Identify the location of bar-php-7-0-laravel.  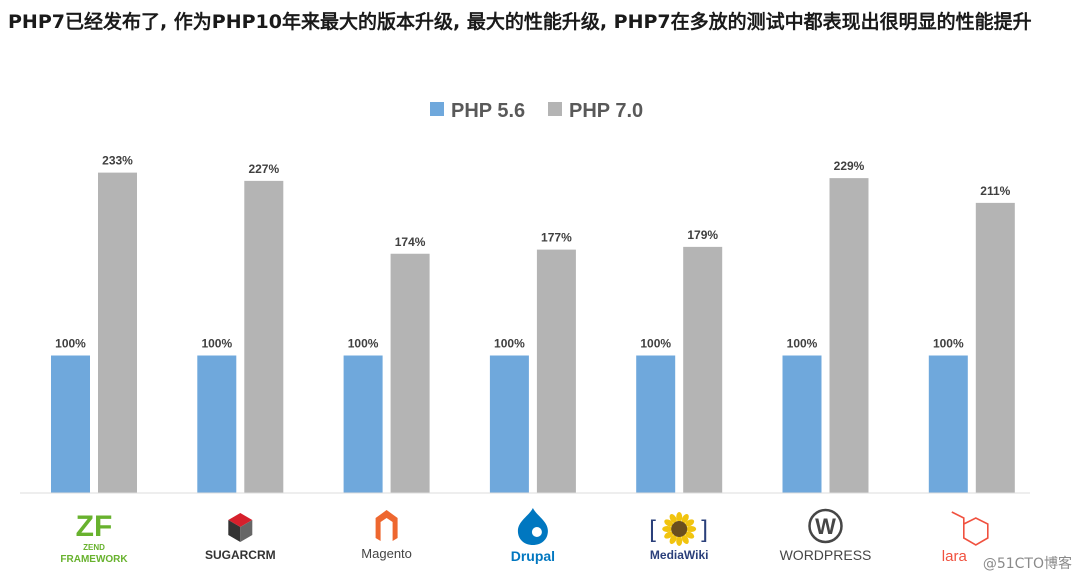
(995, 347).